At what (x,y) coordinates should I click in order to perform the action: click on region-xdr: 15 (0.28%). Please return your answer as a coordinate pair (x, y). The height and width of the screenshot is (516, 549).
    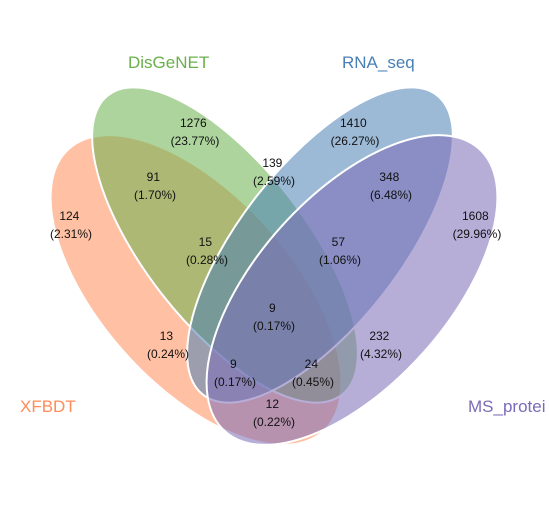
    Looking at the image, I should click on (207, 251).